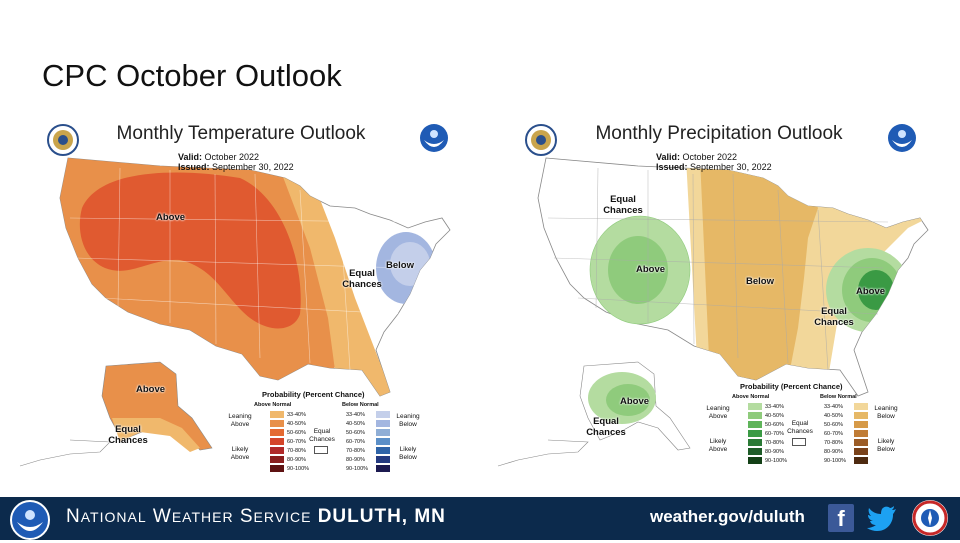 The image size is (960, 543). Describe the element at coordinates (882, 518) in the screenshot. I see `twitter-icon` at that location.